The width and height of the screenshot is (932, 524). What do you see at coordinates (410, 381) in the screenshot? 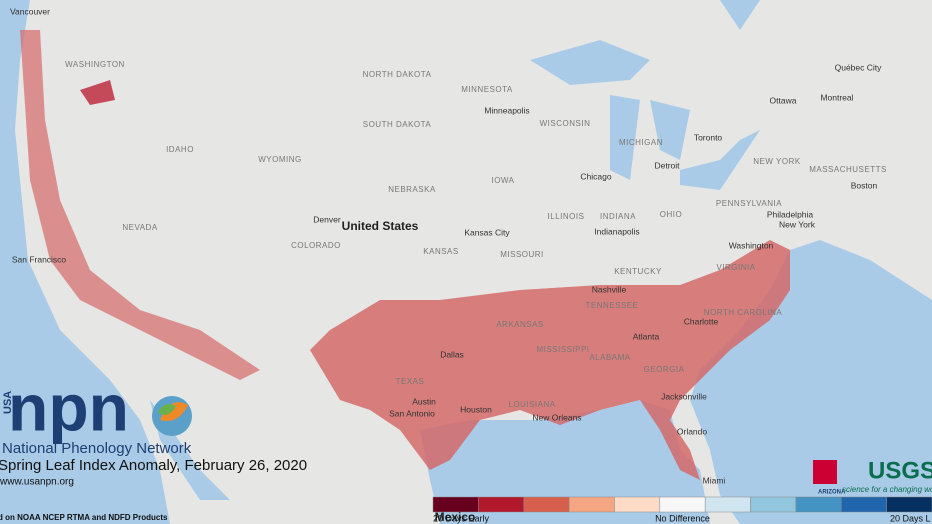
I see `state-label: TEXAS` at bounding box center [410, 381].